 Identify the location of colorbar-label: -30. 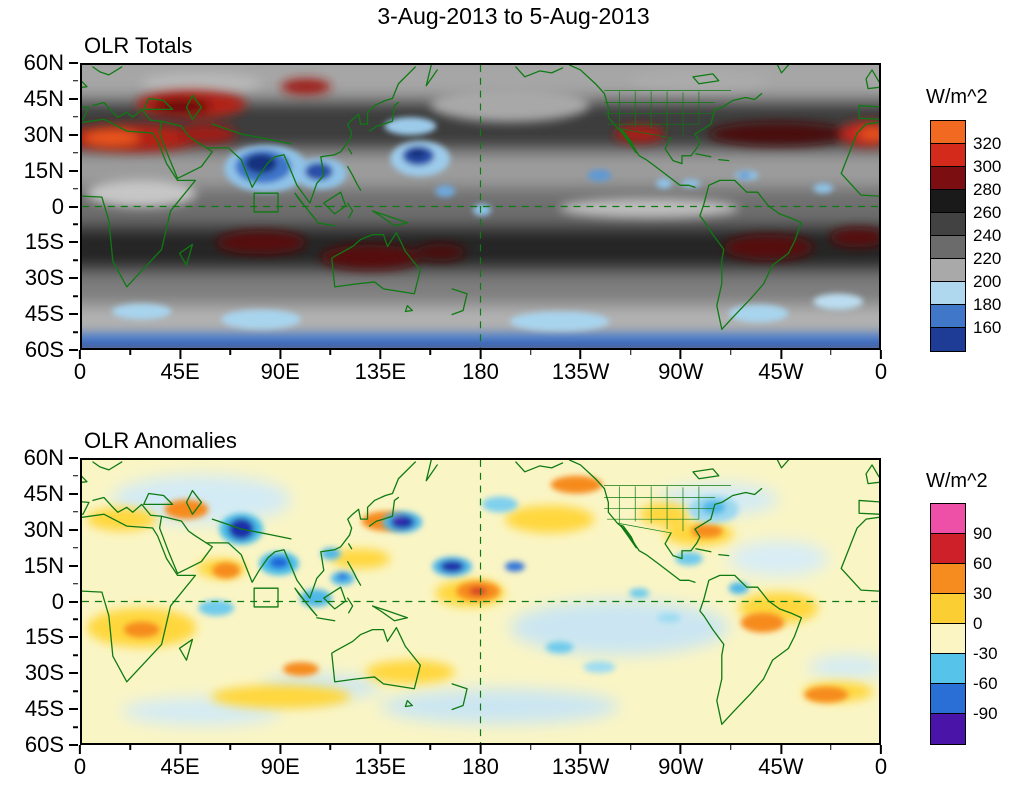
(985, 653).